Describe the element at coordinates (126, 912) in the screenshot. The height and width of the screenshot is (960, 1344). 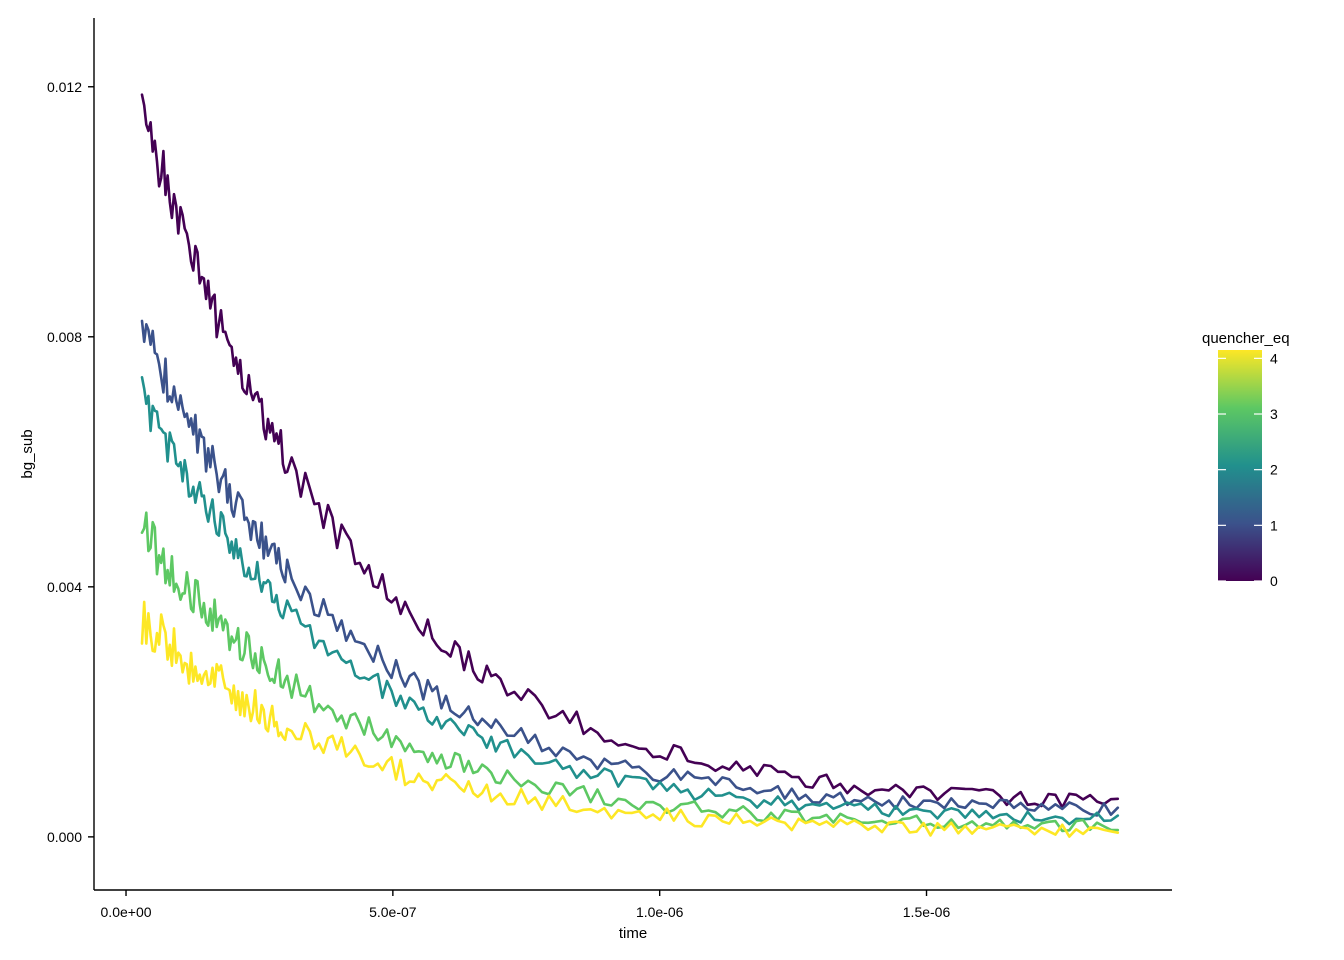
I see `x-tick-label: 0.0e+00` at that location.